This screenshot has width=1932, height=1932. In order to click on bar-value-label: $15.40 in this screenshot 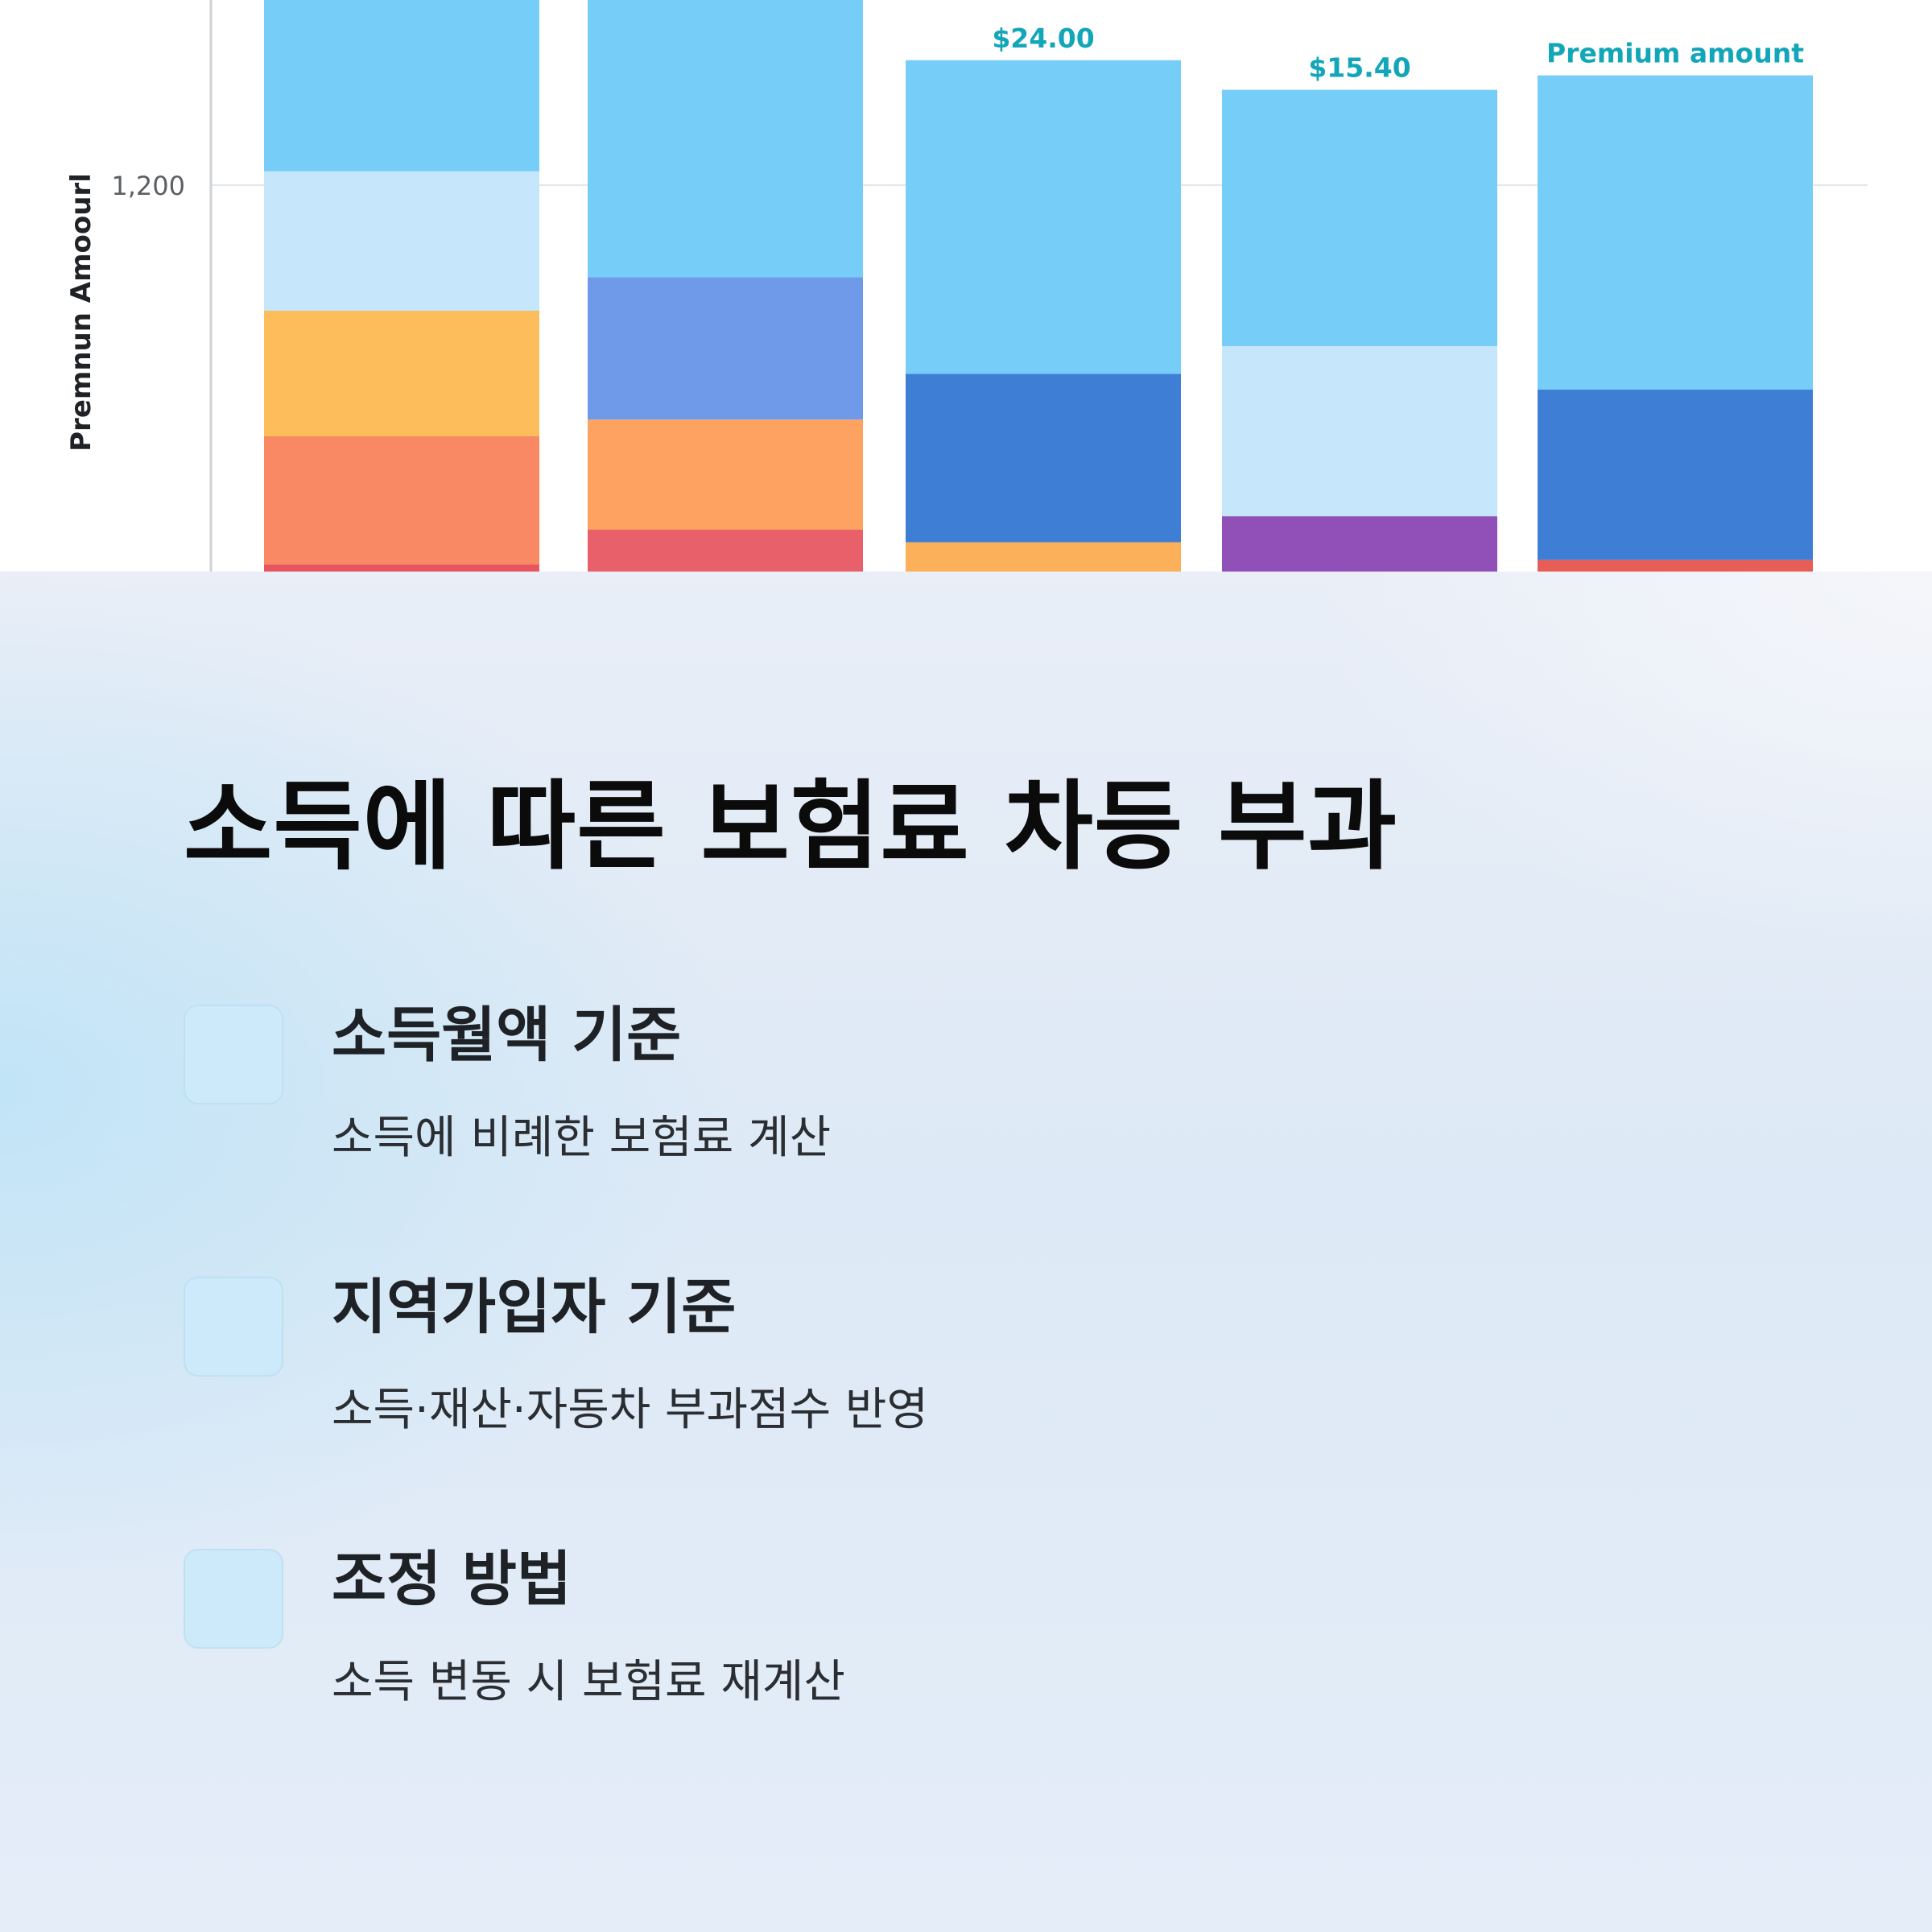, I will do `click(1359, 68)`.